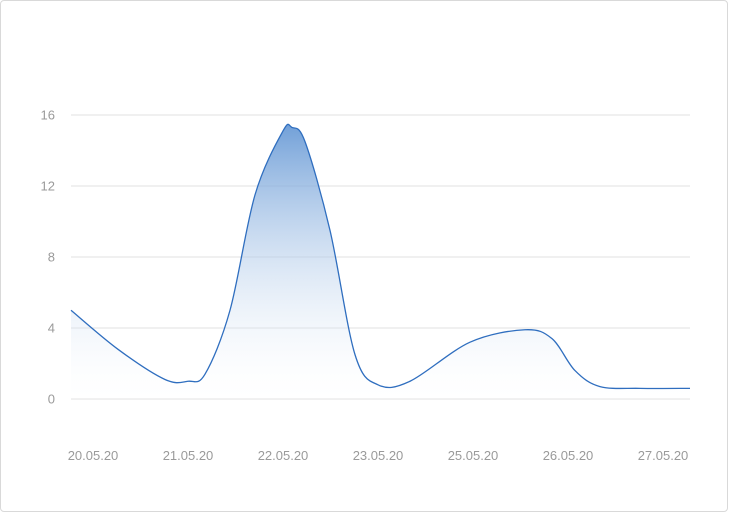  I want to click on y-tick-label: 4, so click(51, 328).